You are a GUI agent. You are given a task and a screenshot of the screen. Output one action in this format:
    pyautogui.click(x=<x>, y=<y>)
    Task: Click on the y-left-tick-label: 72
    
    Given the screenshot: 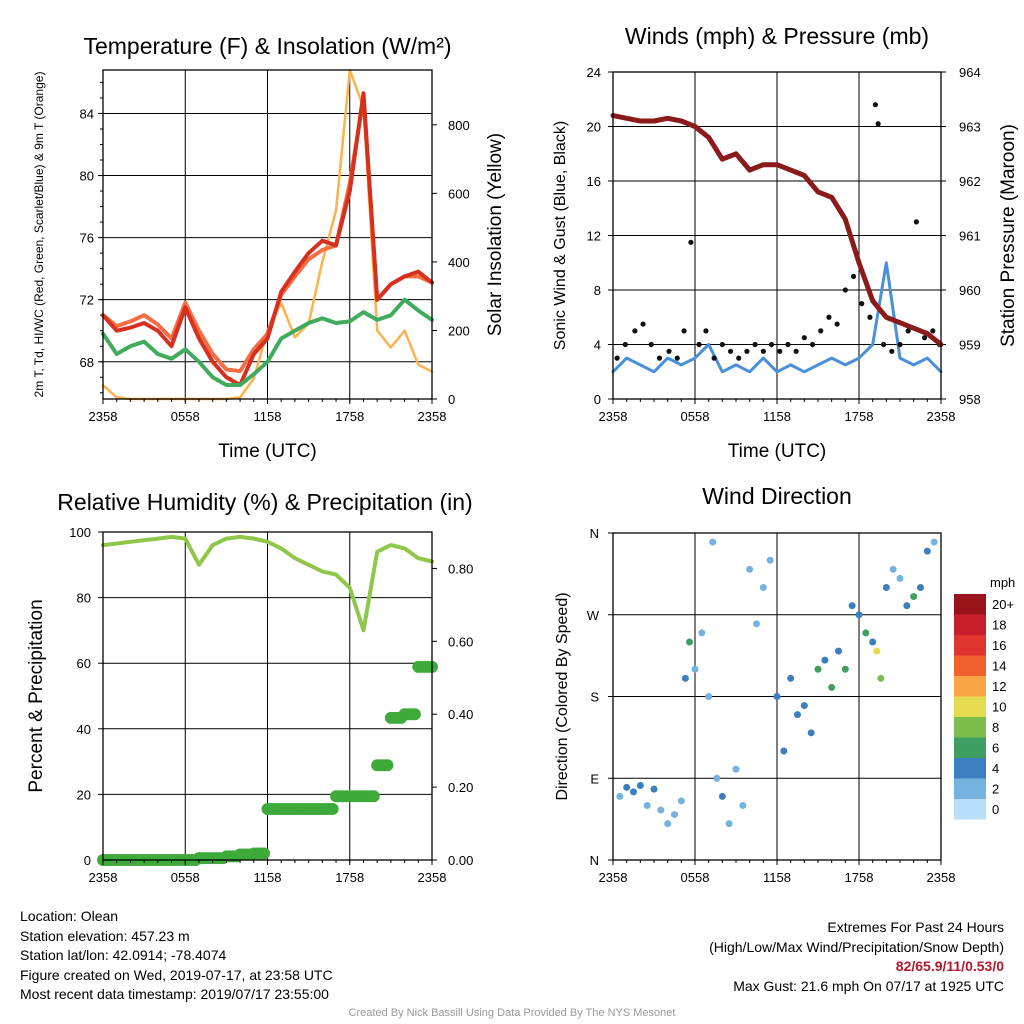 What is the action you would take?
    pyautogui.click(x=87, y=300)
    